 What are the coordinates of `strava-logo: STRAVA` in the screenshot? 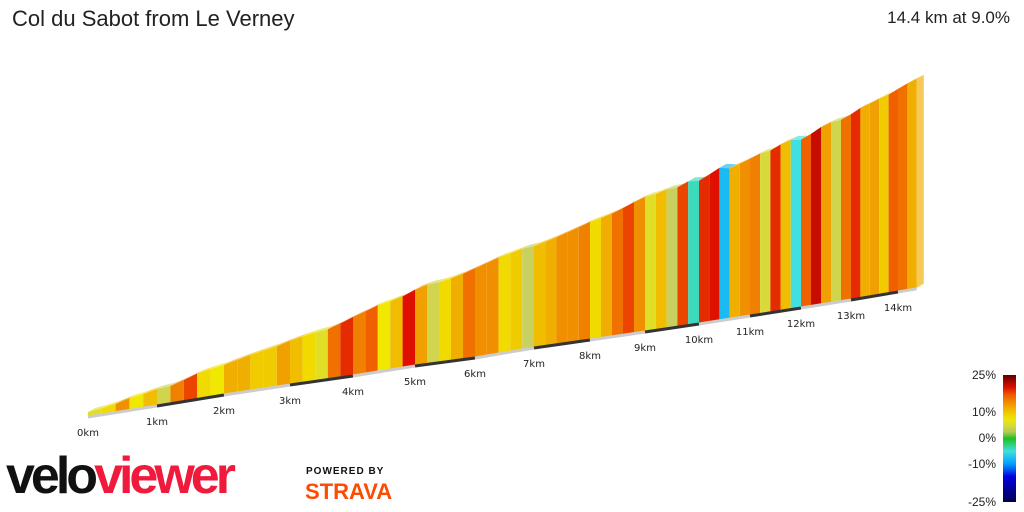 It's located at (349, 491).